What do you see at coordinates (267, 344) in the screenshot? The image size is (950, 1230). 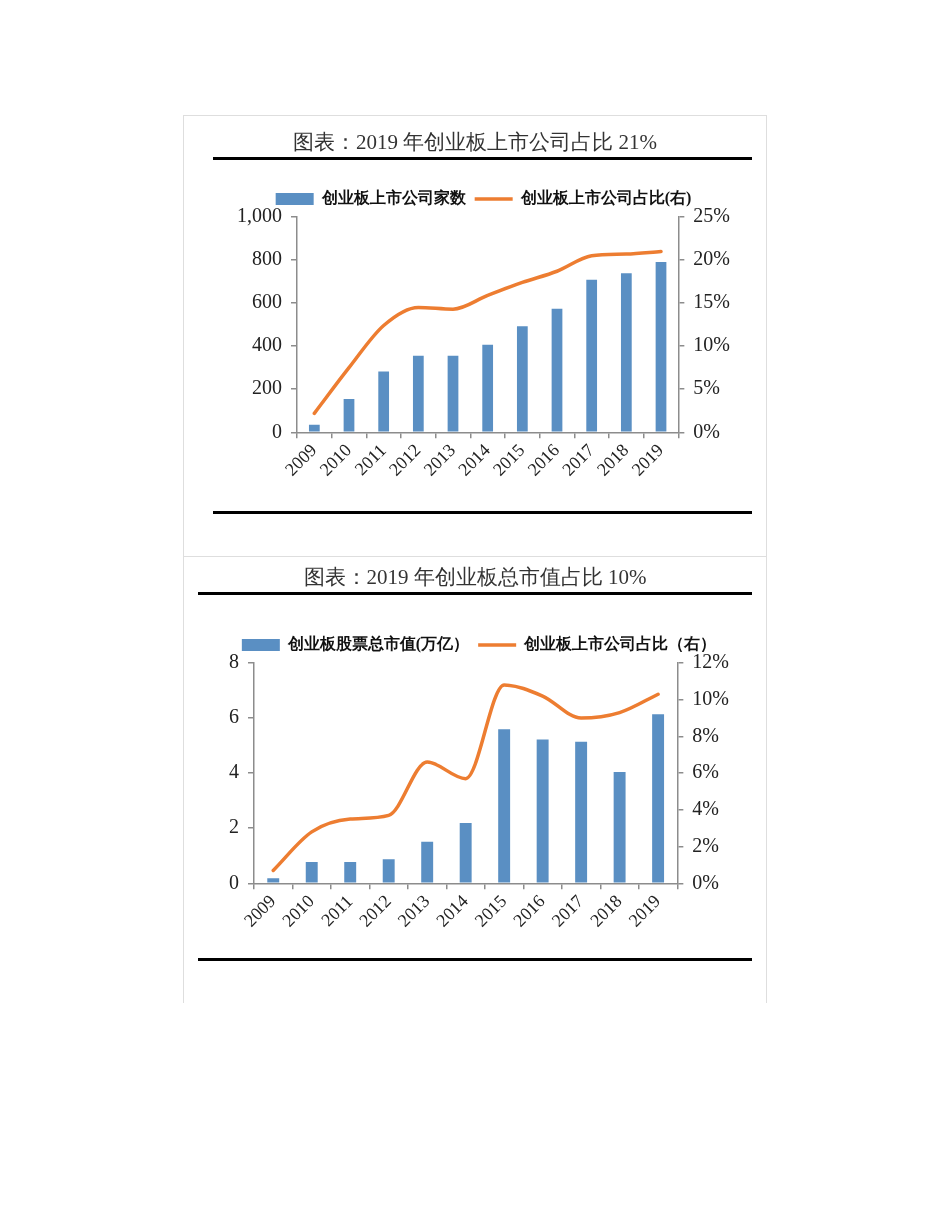 I see `y-tick-label: 400` at bounding box center [267, 344].